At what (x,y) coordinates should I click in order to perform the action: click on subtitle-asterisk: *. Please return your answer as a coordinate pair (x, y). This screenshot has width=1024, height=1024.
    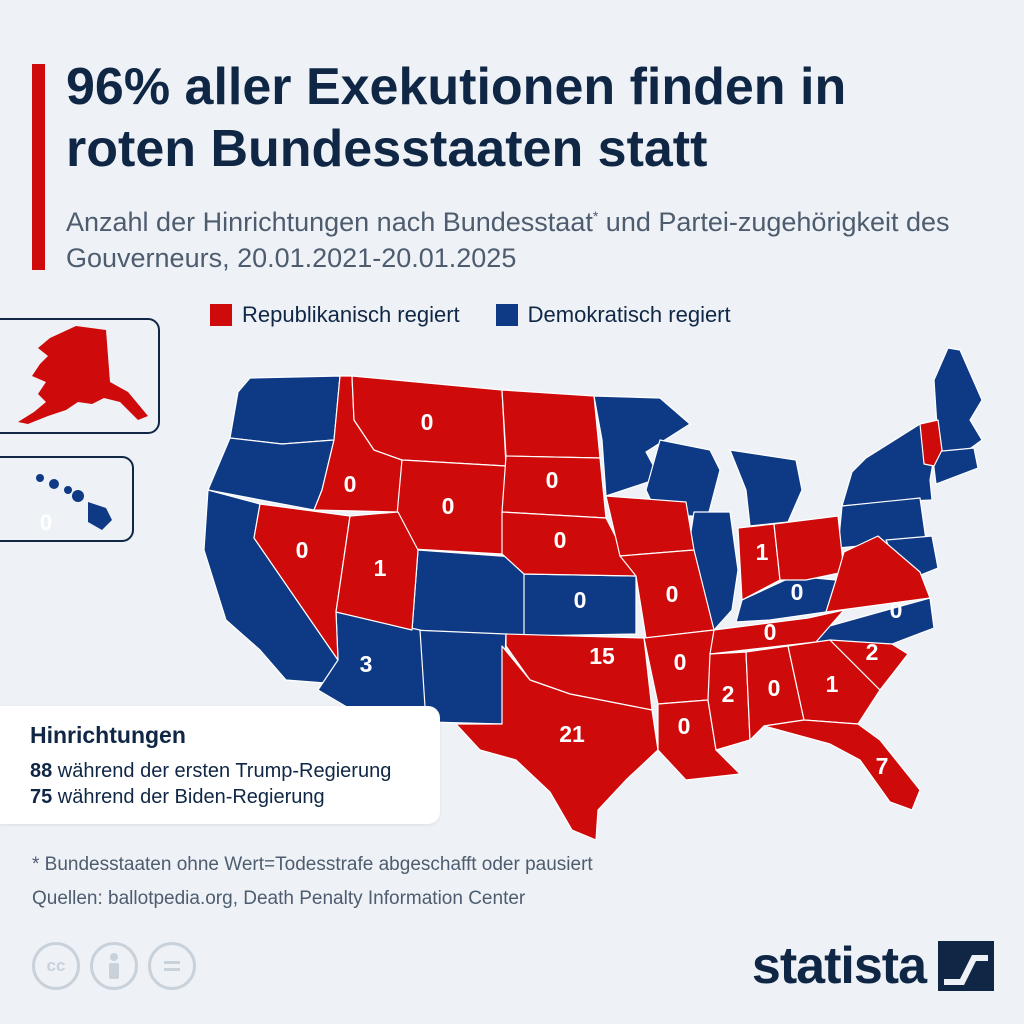
    Looking at the image, I should click on (595, 216).